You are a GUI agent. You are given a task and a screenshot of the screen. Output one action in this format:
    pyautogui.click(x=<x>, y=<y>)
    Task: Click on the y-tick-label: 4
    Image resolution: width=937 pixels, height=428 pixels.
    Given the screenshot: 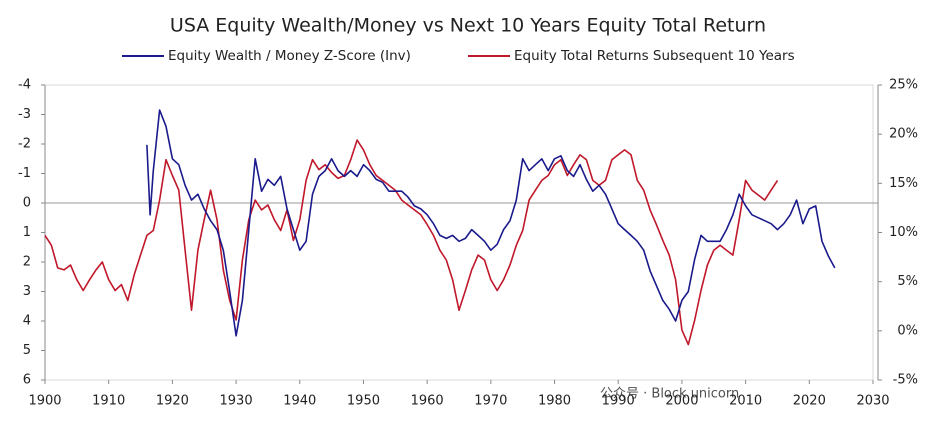 What is the action you would take?
    pyautogui.click(x=27, y=321)
    